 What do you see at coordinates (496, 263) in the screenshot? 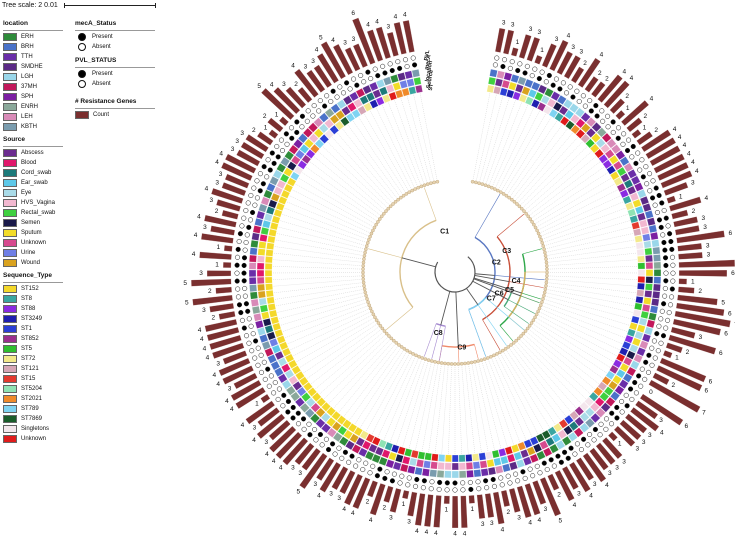
I see `clade-label: C2` at bounding box center [496, 263].